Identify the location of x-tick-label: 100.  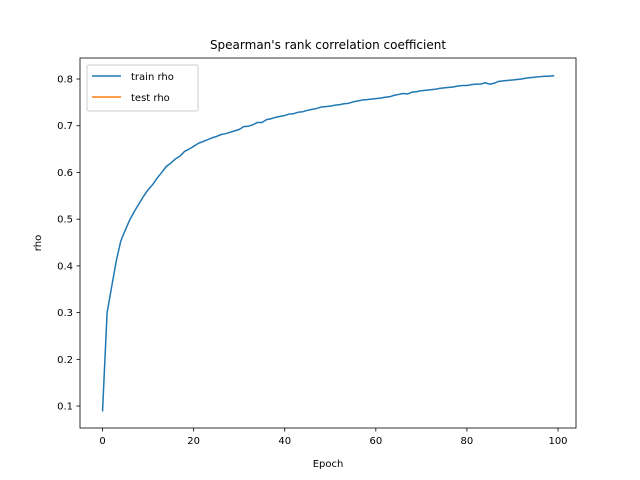
(557, 441).